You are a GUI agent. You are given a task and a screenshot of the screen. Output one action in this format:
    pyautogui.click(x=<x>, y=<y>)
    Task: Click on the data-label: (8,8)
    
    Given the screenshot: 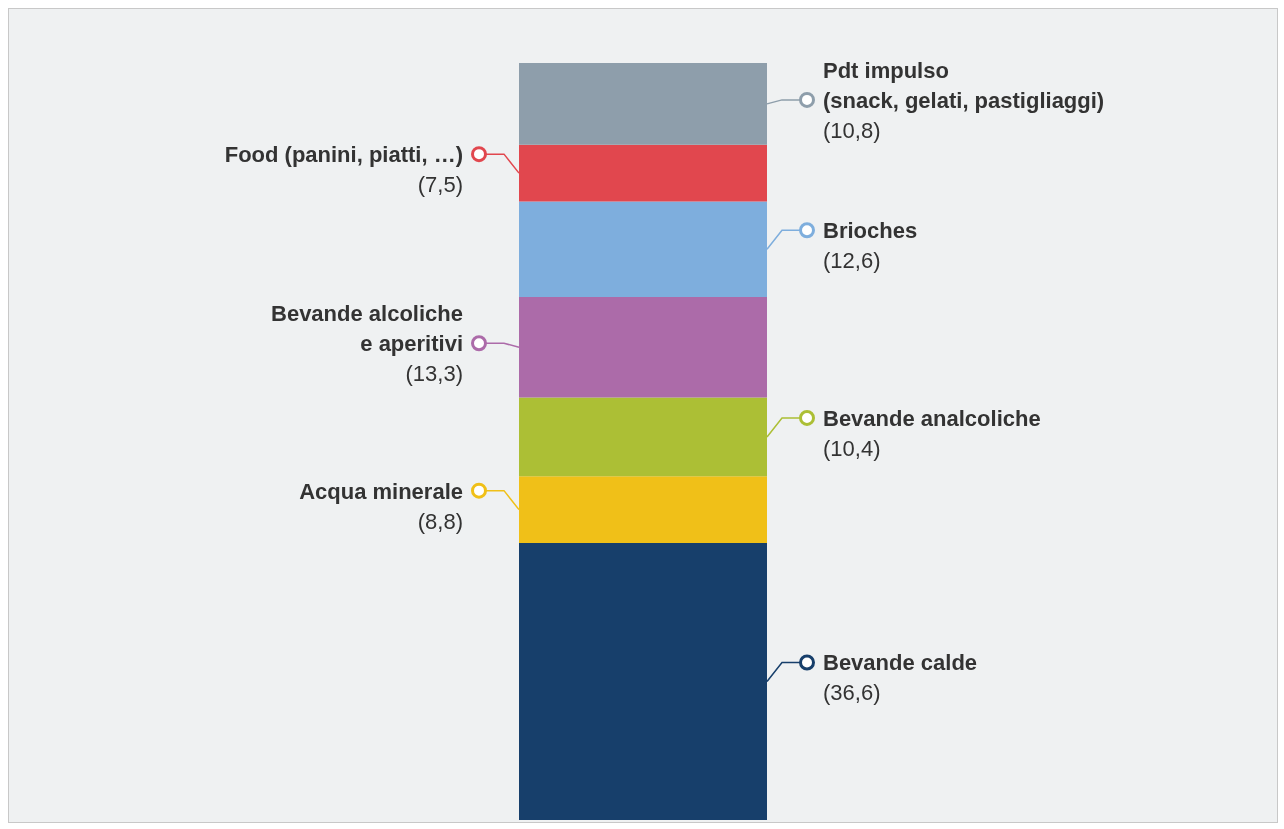 What is the action you would take?
    pyautogui.click(x=440, y=521)
    